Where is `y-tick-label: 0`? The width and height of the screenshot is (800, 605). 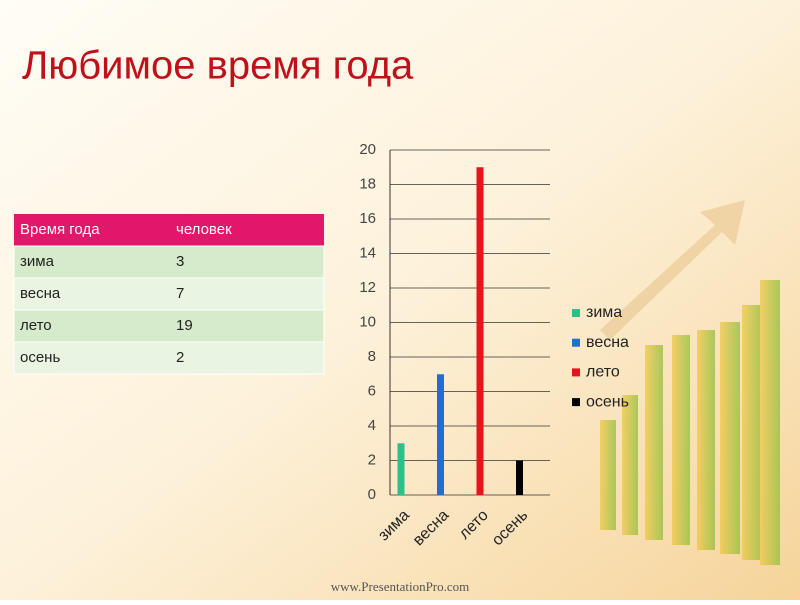 y-tick-label: 0 is located at coordinates (372, 494).